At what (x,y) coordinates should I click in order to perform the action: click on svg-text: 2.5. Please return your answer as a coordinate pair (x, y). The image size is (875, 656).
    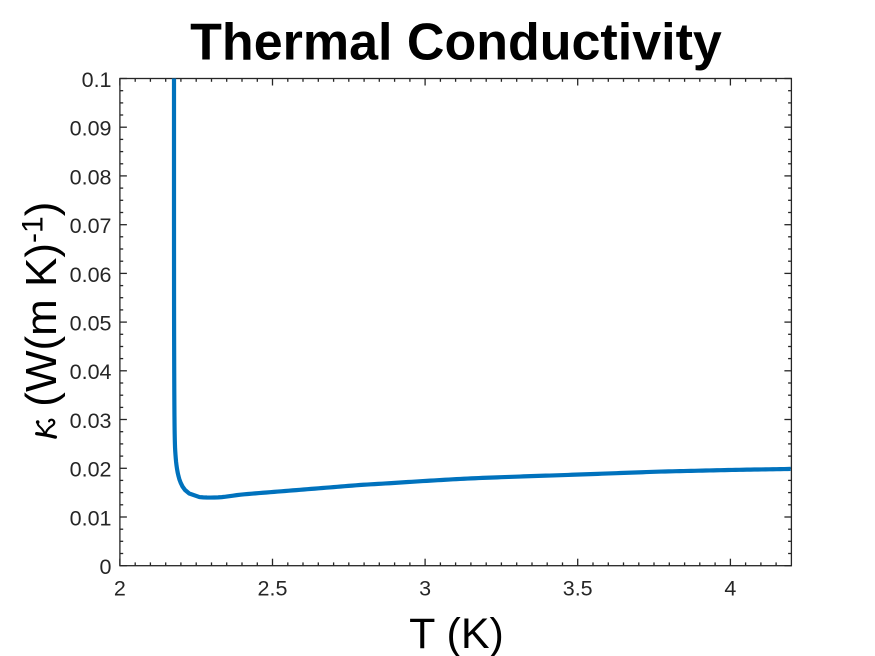
    Looking at the image, I should click on (273, 589).